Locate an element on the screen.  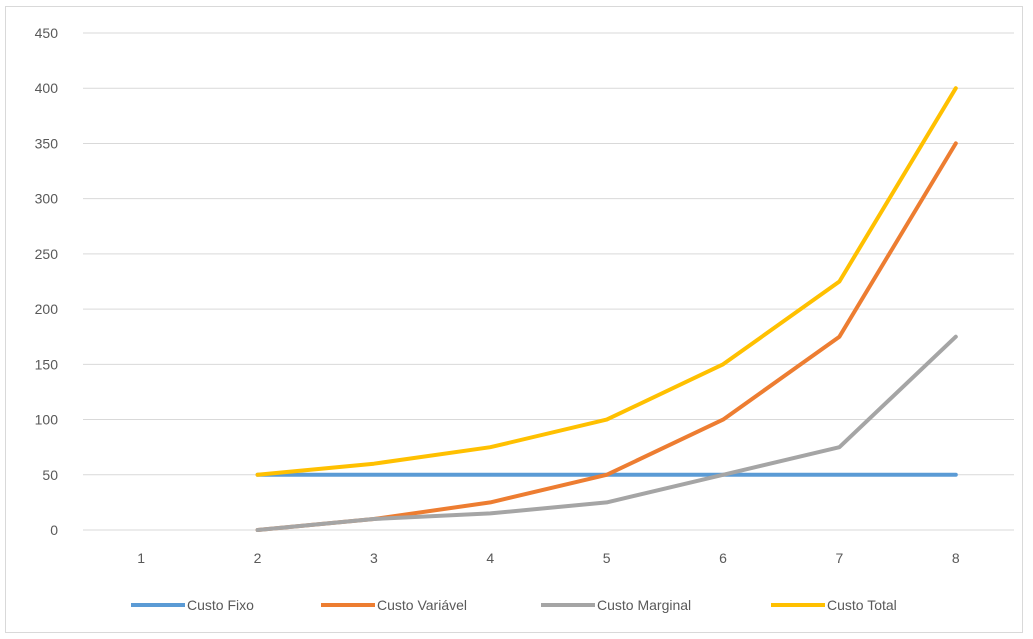
legend-item: Custo Variável is located at coordinates (394, 605).